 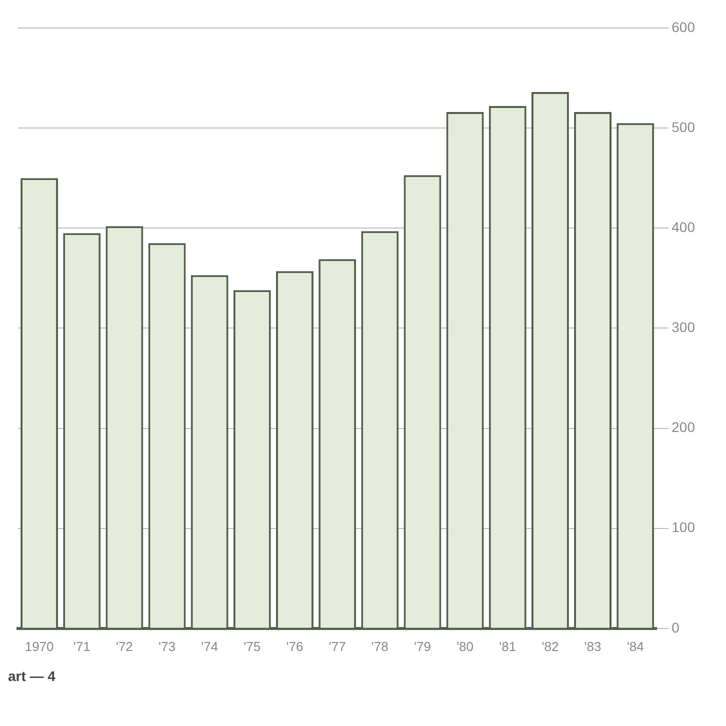 What do you see at coordinates (684, 226) in the screenshot?
I see `y-tick-label: 400` at bounding box center [684, 226].